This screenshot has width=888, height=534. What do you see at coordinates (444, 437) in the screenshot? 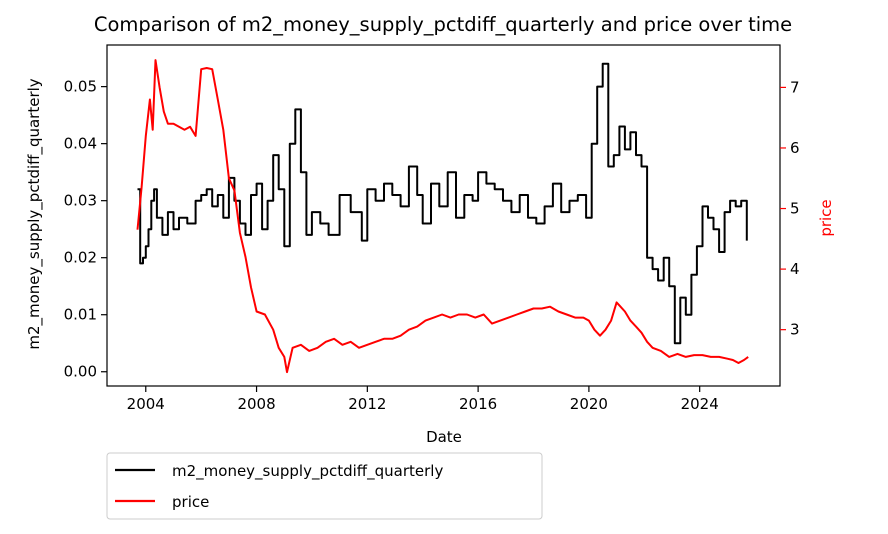
I see `x-axis-label: Date` at bounding box center [444, 437].